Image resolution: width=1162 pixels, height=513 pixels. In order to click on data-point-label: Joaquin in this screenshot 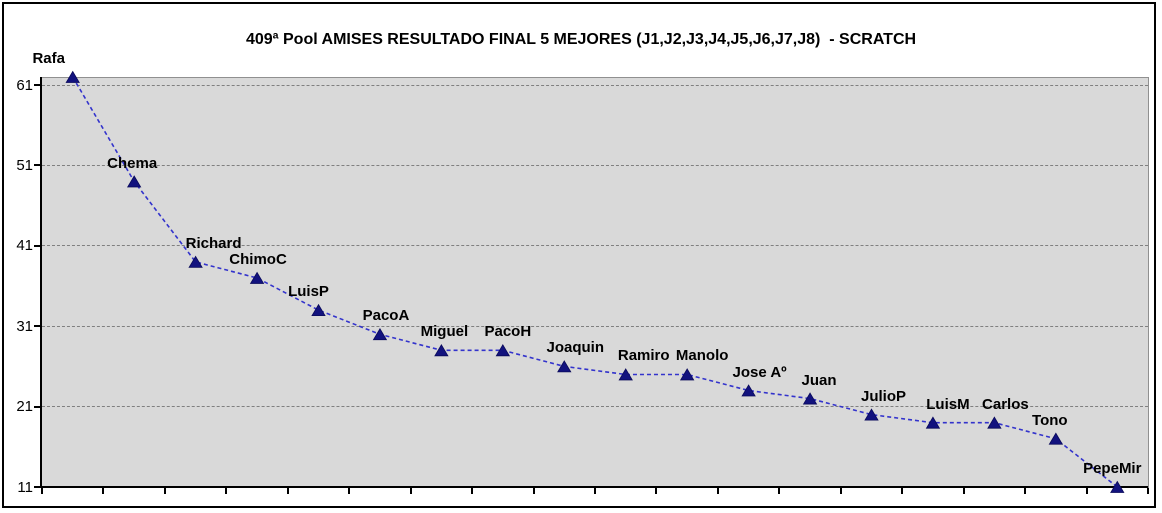, I will do `click(575, 348)`.